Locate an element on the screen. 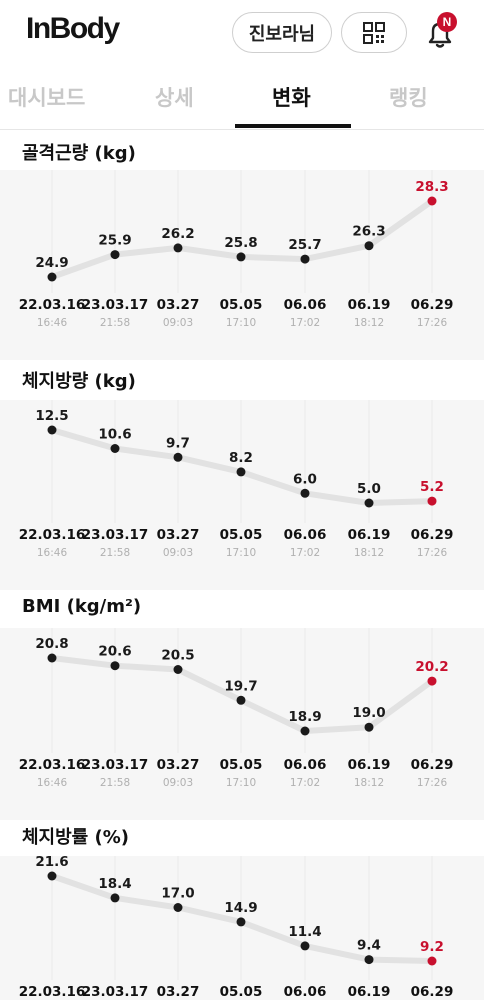 The height and width of the screenshot is (1000, 484). user-profile-button: 진보라님 is located at coordinates (282, 32).